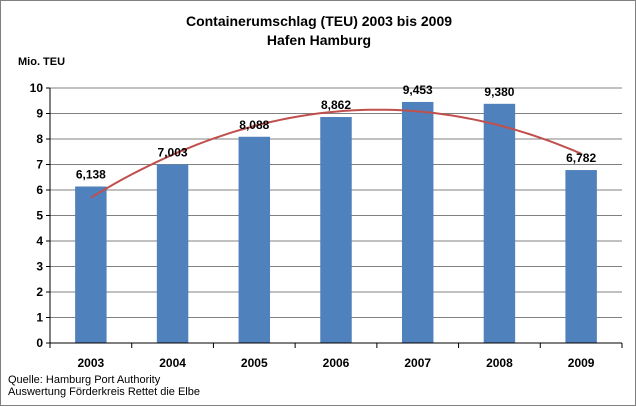  What do you see at coordinates (173, 152) in the screenshot?
I see `data-label-2004: 7,003` at bounding box center [173, 152].